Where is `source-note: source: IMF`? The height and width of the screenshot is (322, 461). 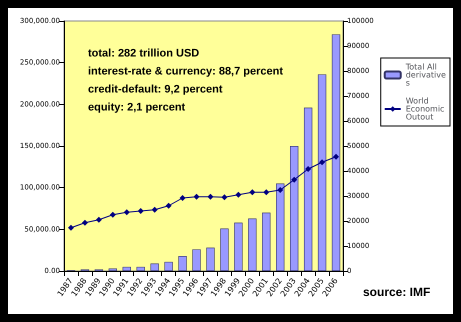
source-note: source: IMF is located at coordinates (396, 292).